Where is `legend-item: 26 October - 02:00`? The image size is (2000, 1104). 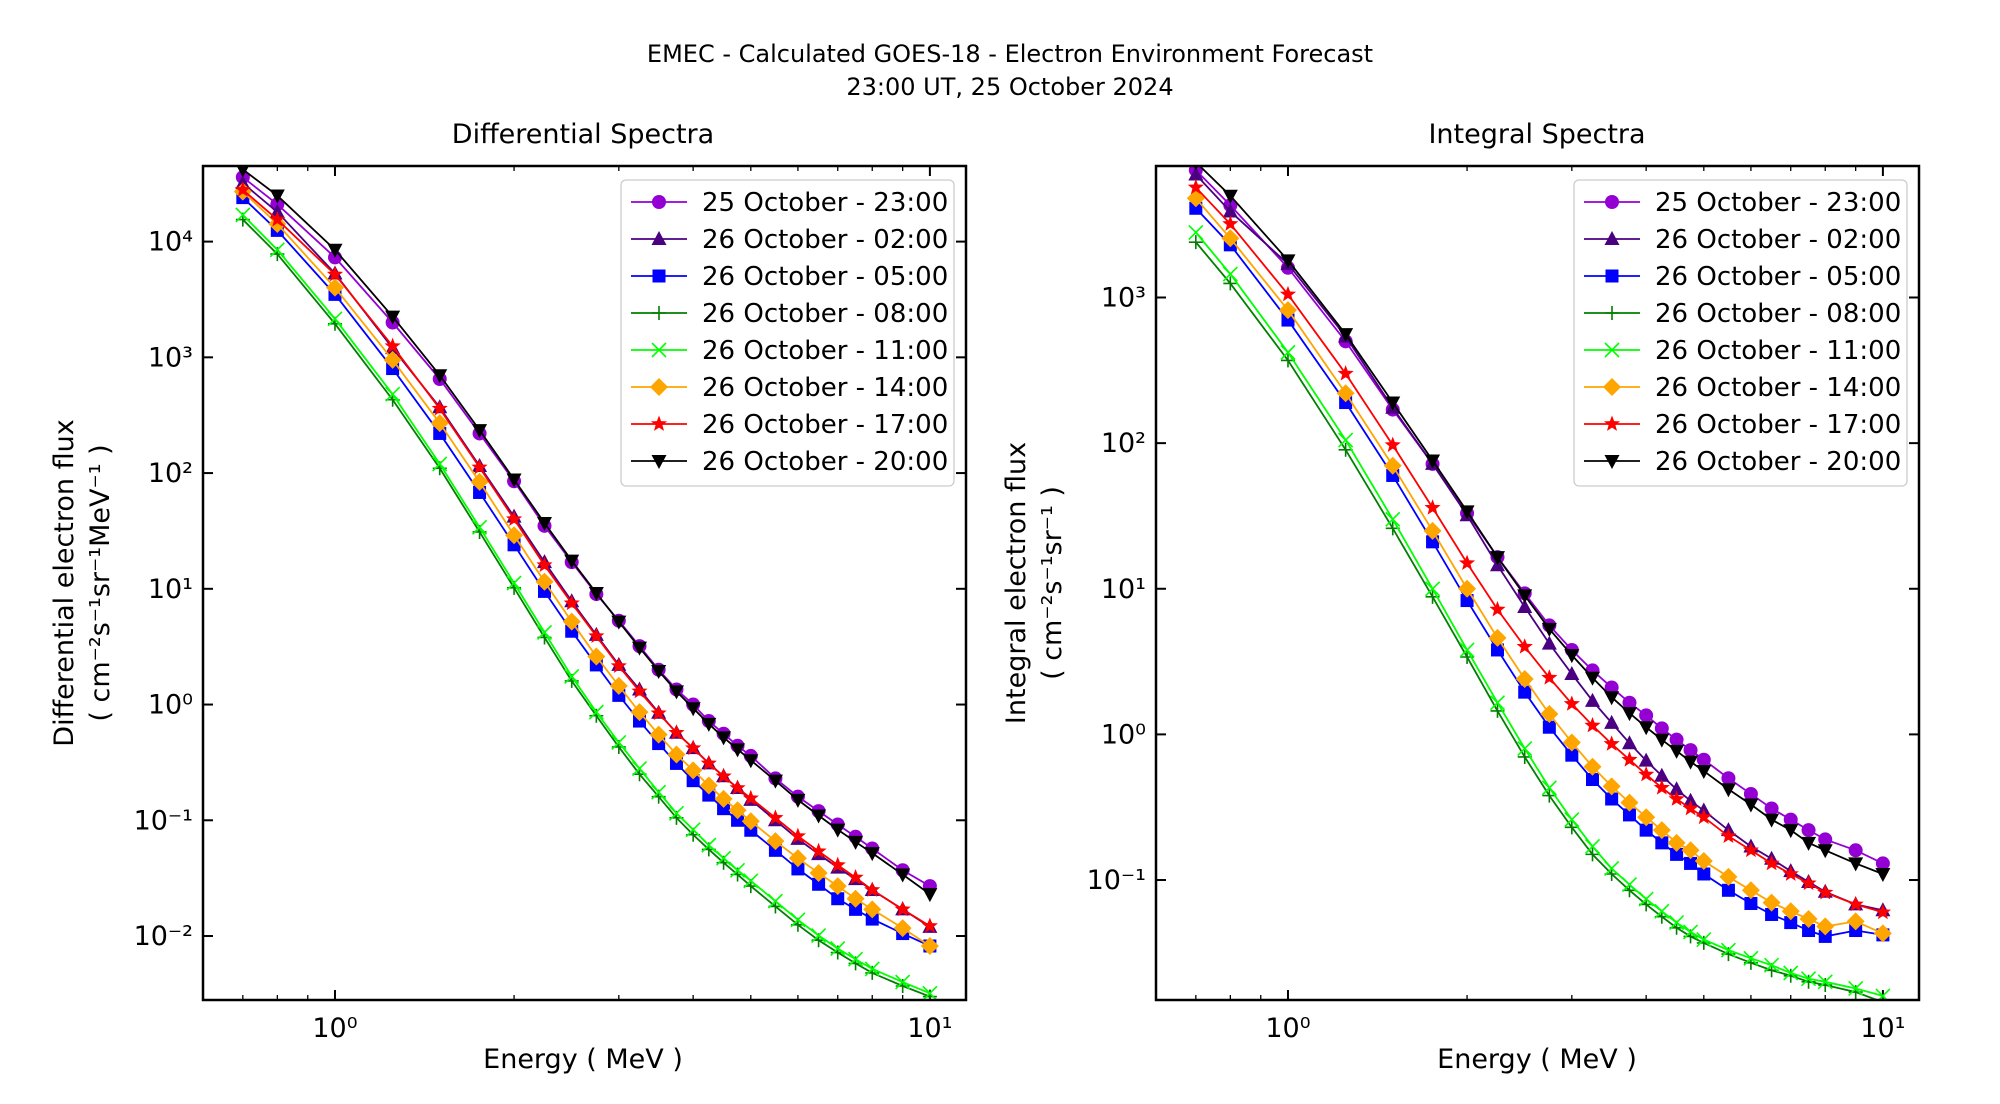 legend-item: 26 October - 02:00 is located at coordinates (789, 240).